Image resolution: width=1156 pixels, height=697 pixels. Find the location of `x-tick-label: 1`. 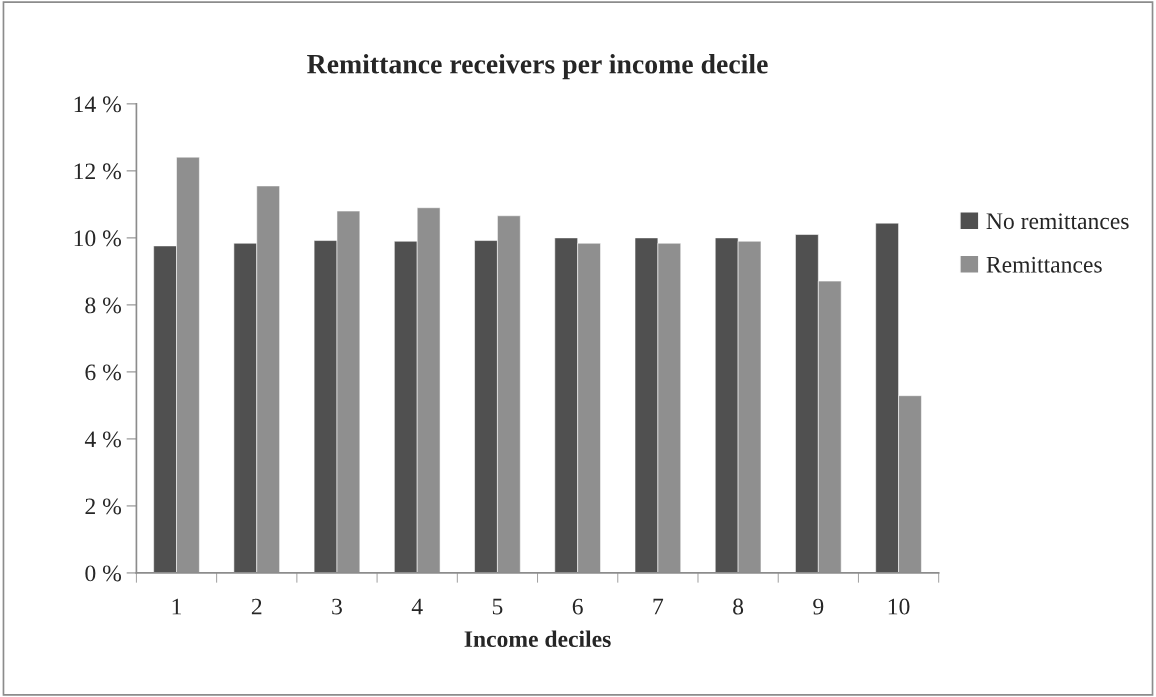

x-tick-label: 1 is located at coordinates (177, 606).